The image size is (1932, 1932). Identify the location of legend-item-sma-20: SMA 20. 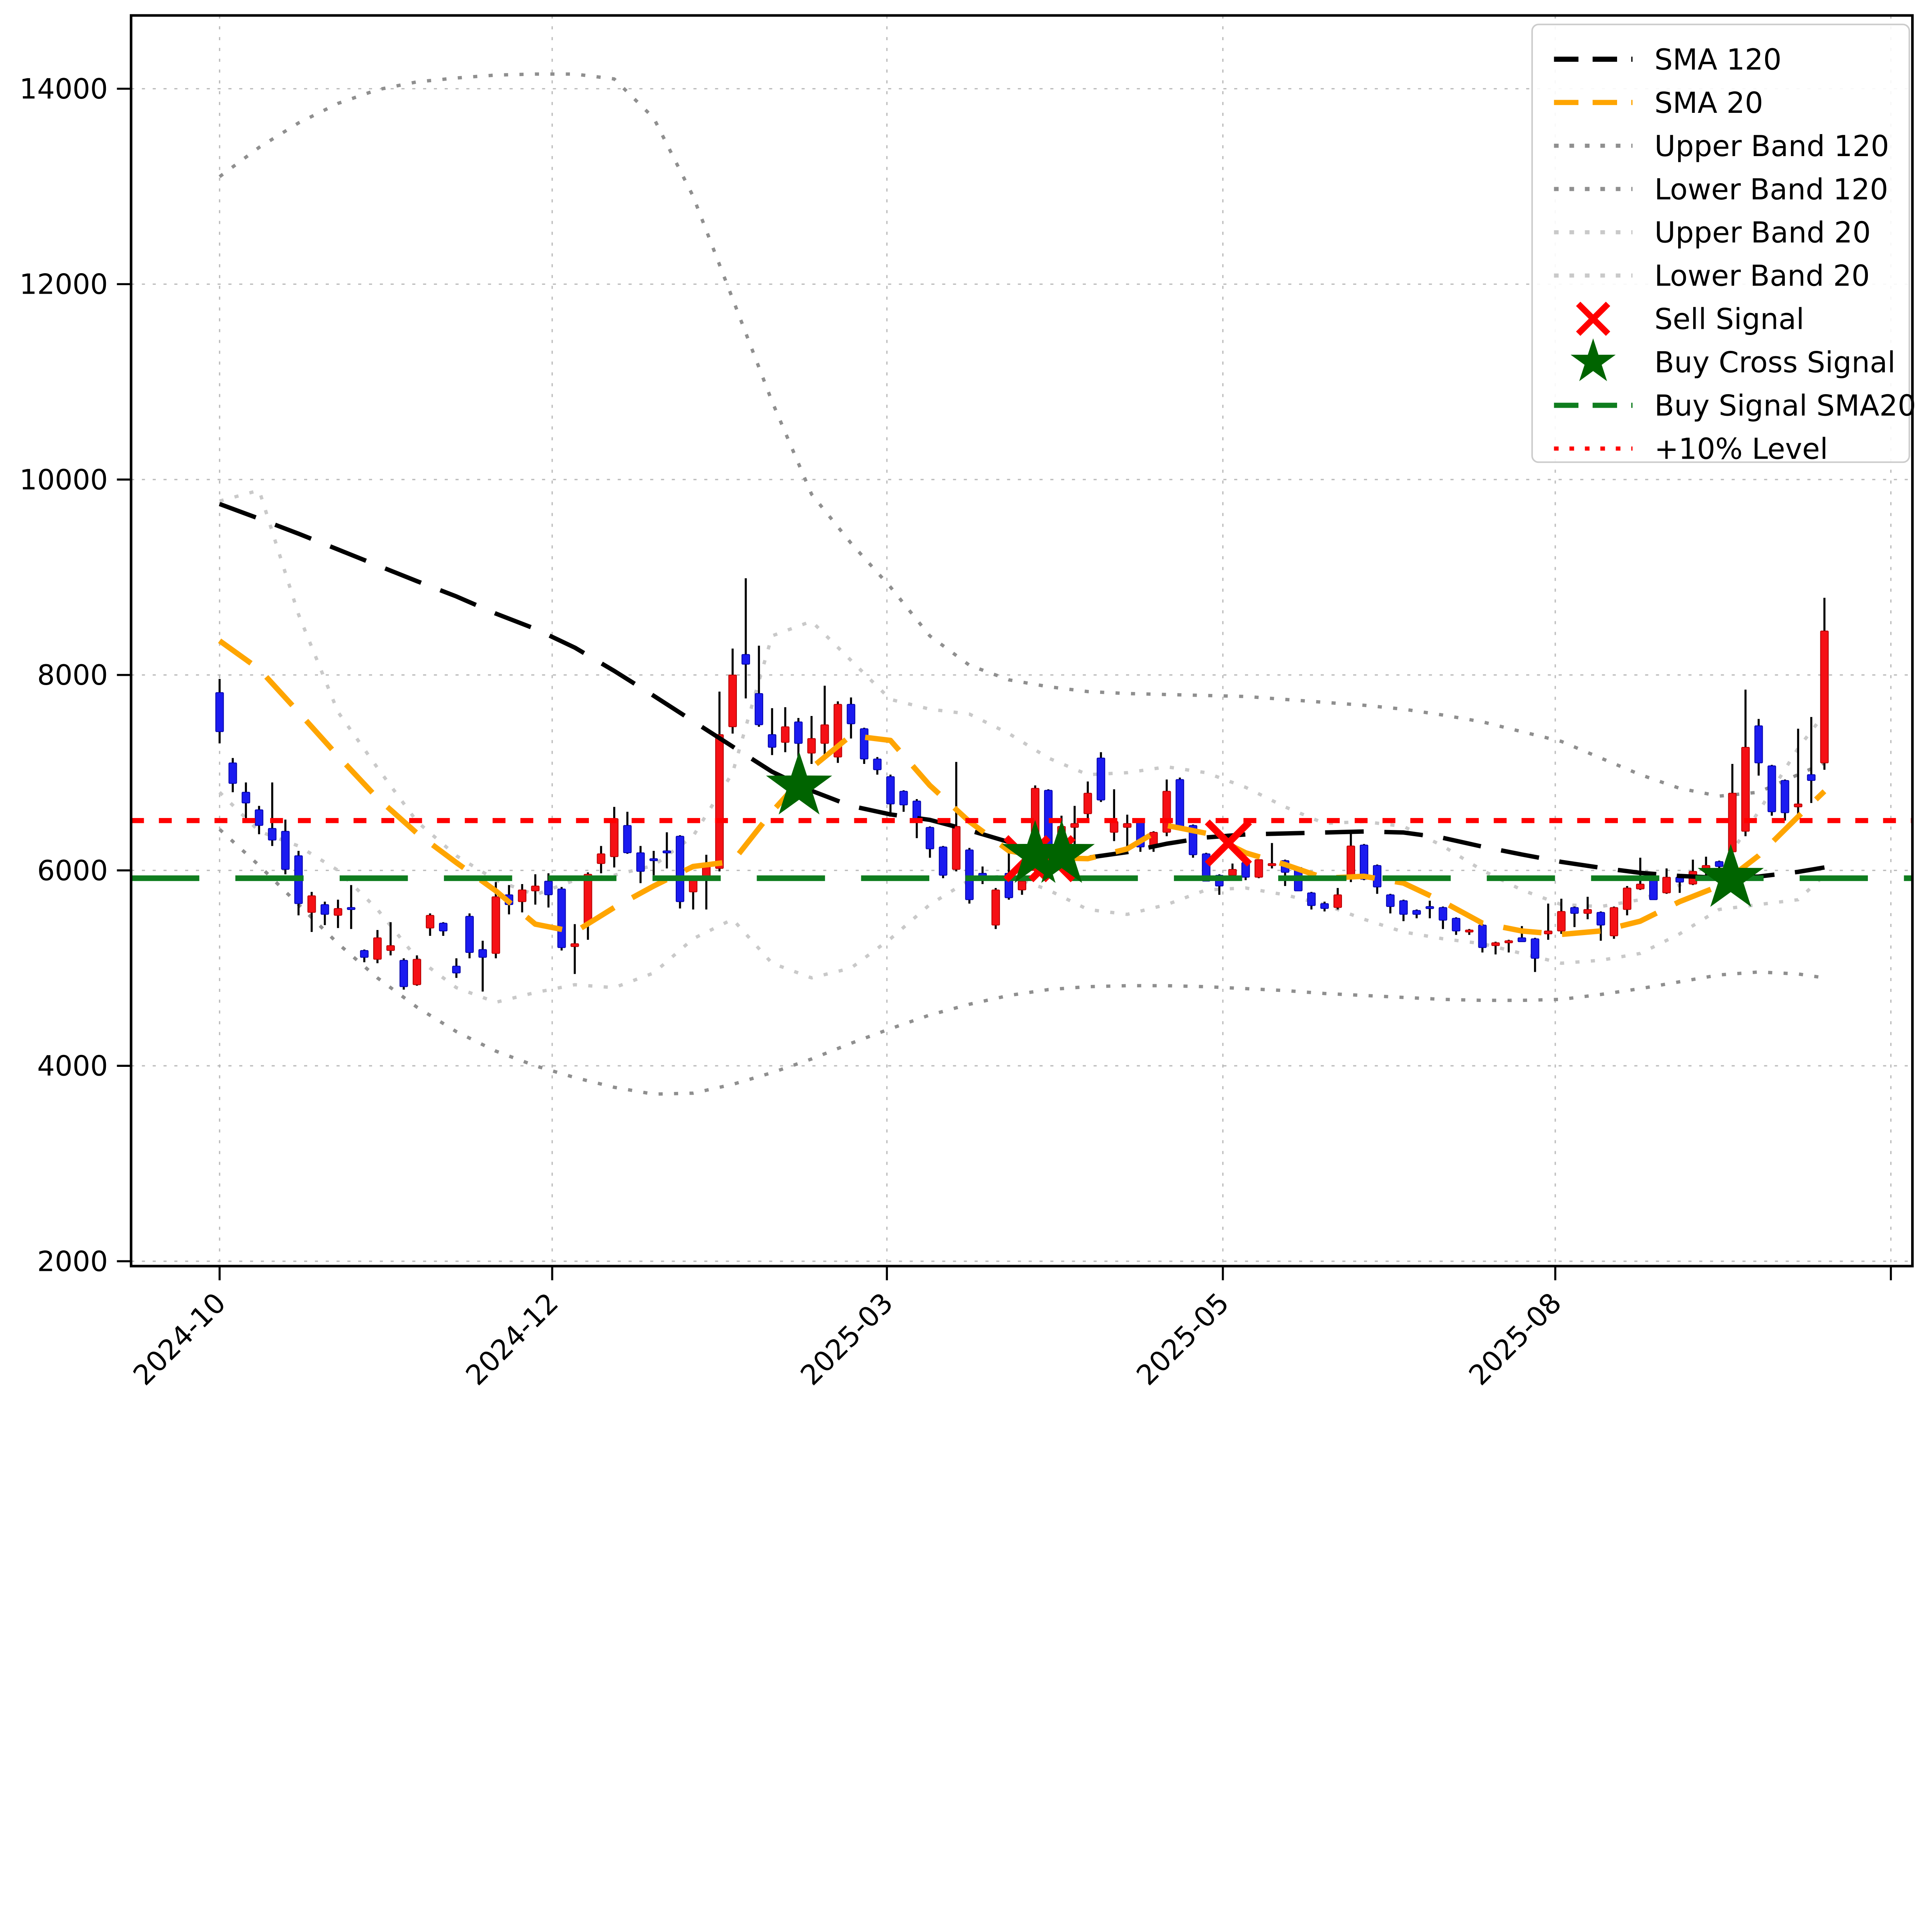
(1658, 103).